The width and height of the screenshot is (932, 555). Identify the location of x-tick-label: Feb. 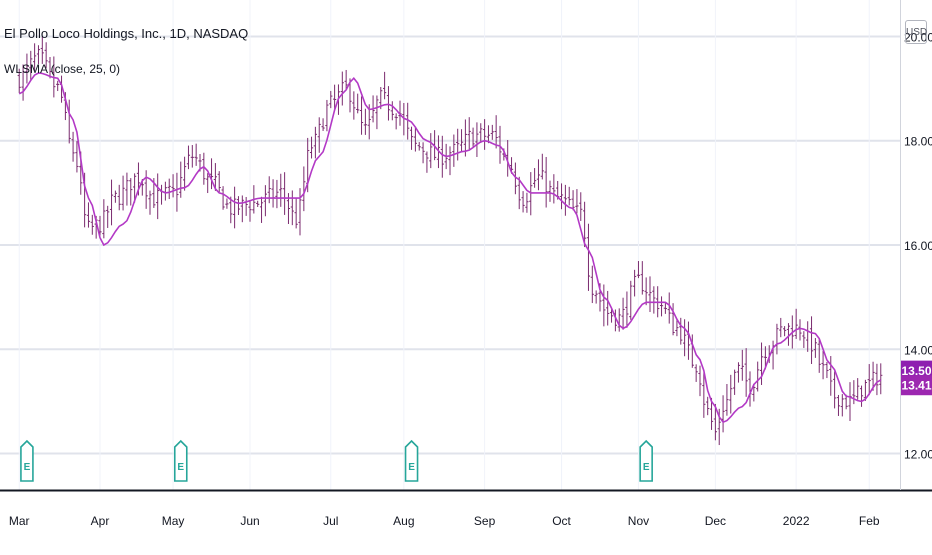
(869, 521).